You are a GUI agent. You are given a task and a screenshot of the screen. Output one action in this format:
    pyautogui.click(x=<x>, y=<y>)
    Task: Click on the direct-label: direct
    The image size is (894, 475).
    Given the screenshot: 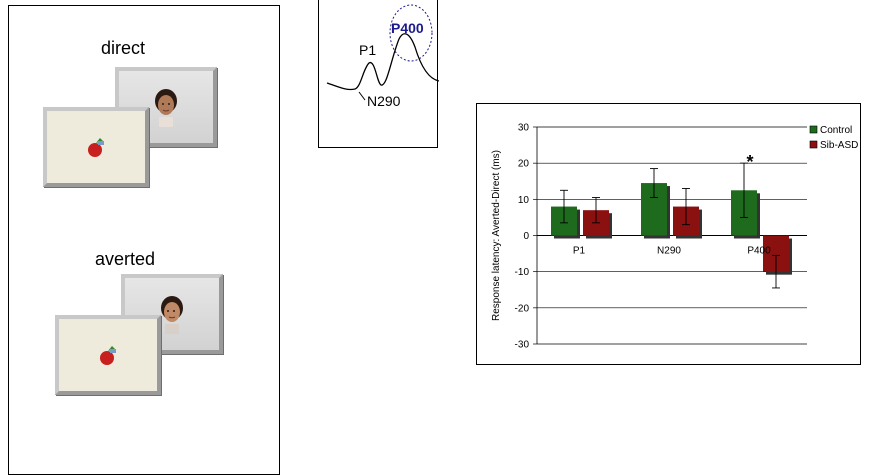 What is the action you would take?
    pyautogui.click(x=123, y=48)
    